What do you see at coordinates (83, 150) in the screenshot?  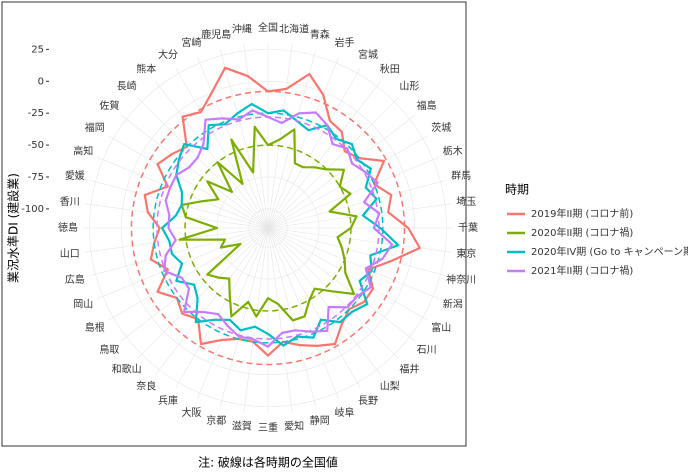 I see `category-label: 高知` at bounding box center [83, 150].